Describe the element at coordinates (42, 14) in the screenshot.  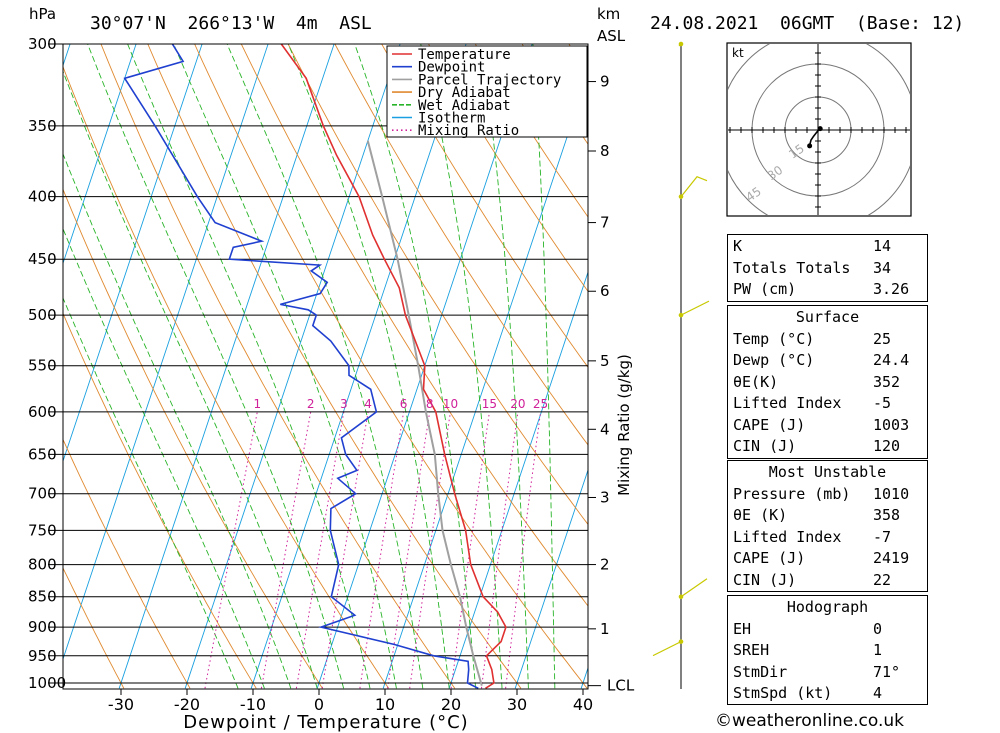
I see `pressure-unit-label: hPa` at that location.